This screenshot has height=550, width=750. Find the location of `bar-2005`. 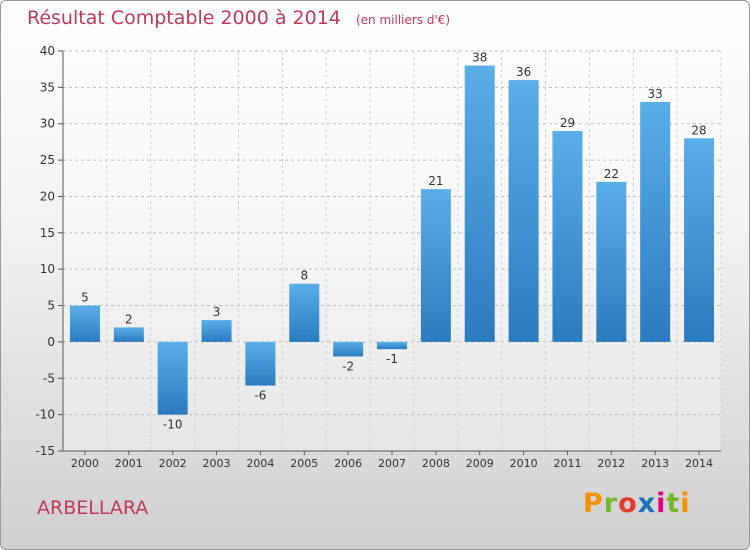

bar-2005 is located at coordinates (304, 312).